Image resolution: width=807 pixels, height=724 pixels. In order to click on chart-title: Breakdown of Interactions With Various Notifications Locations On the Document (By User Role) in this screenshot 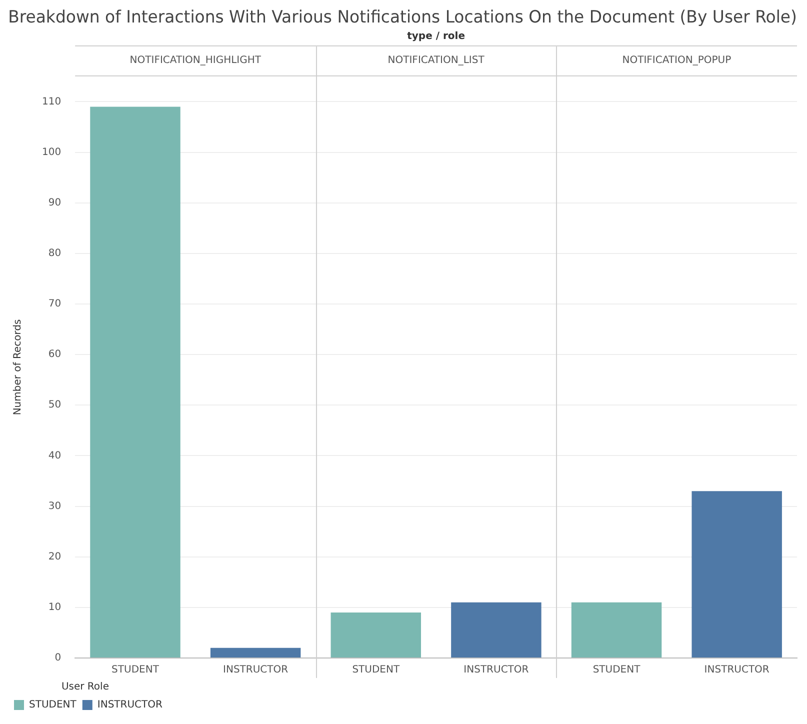, I will do `click(402, 16)`.